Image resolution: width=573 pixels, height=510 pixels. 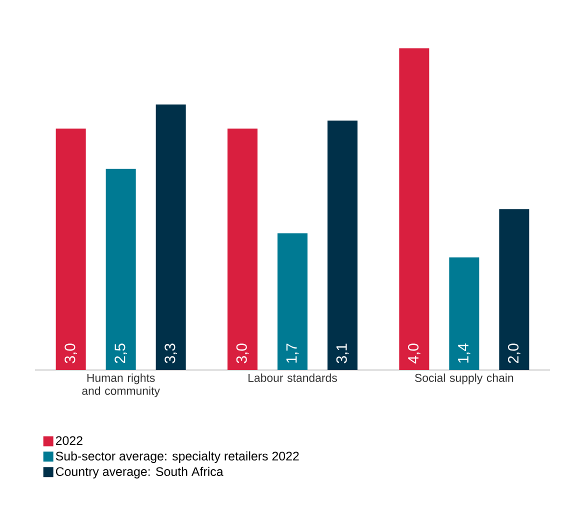 I want to click on data-label: 2,0, so click(x=514, y=354).